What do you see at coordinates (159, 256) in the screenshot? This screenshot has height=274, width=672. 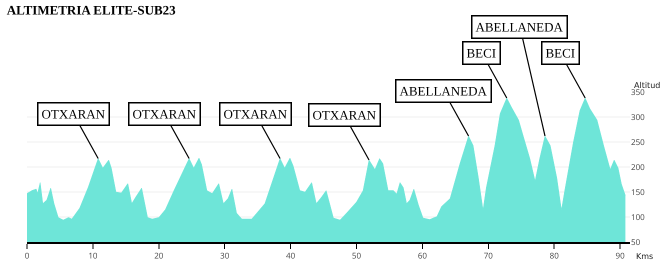 I see `x-tick-label: 20` at bounding box center [159, 256].